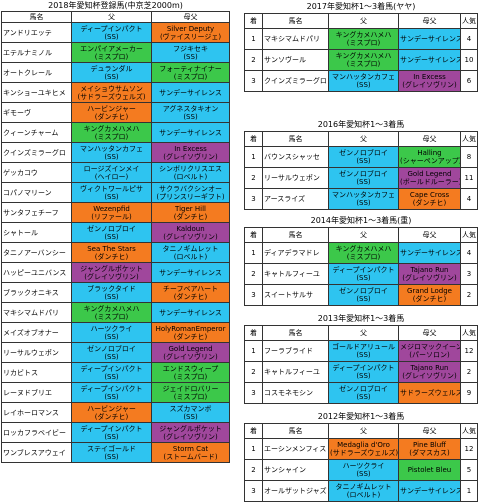 This screenshot has height=502, width=480. I want to click on pedigree-cell: Gold Legend (グレイソヴリン), so click(190, 352).